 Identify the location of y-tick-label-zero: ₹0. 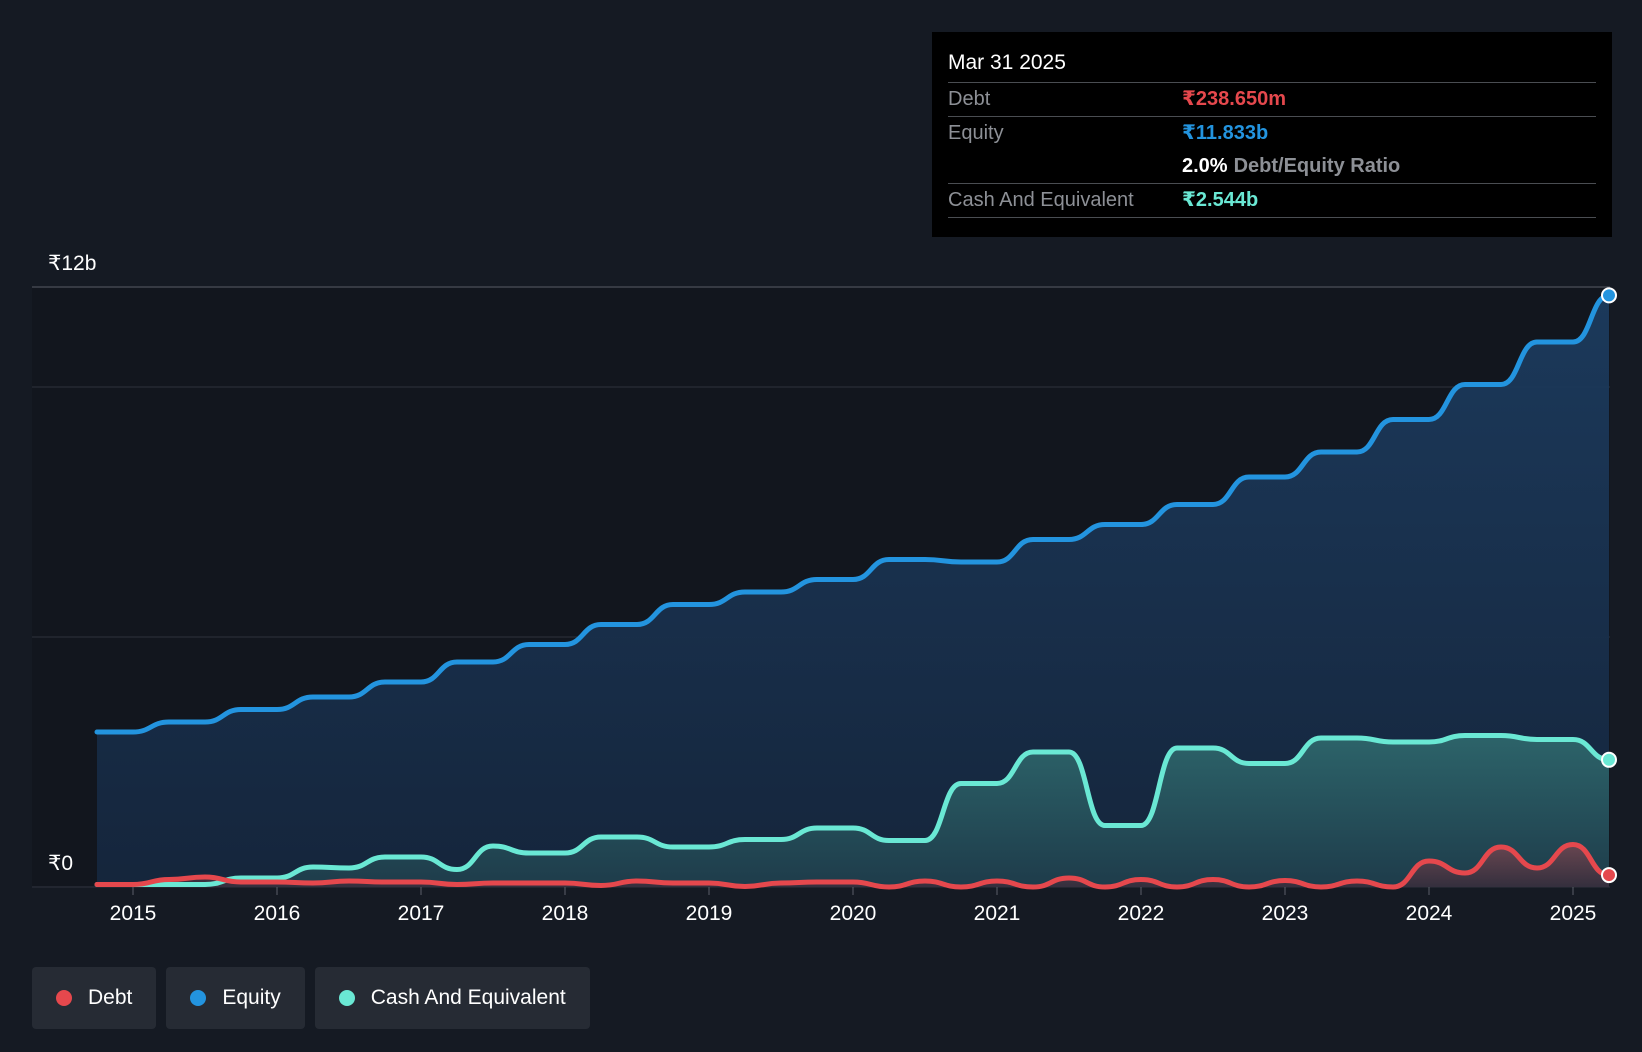
(60, 863).